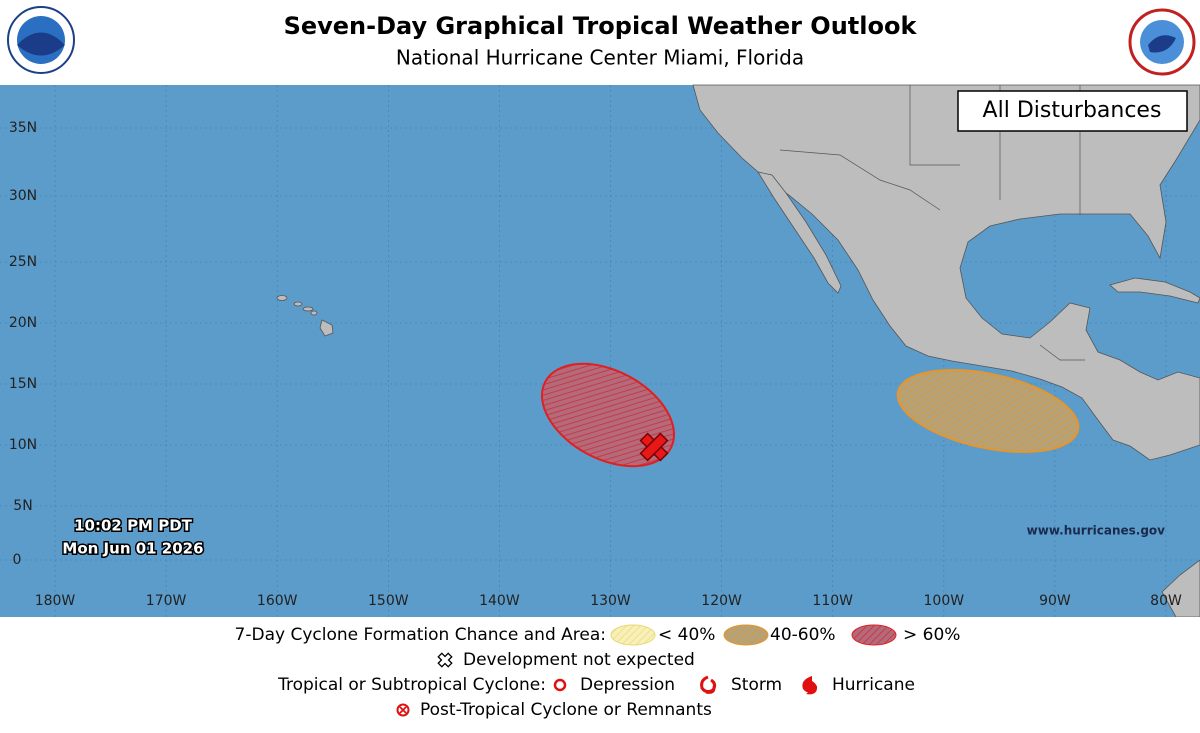 This screenshot has height=733, width=1200. What do you see at coordinates (17, 560) in the screenshot?
I see `lat-label: 0` at bounding box center [17, 560].